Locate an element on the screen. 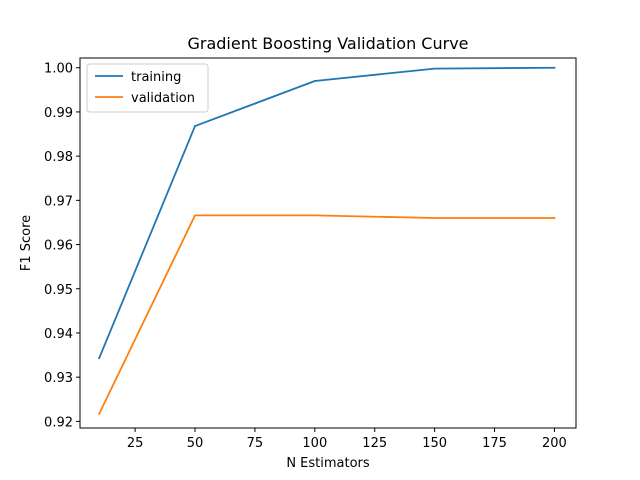 Image resolution: width=640 pixels, height=480 pixels. chart-title: Gradient Boosting Validation Curve is located at coordinates (327, 43).